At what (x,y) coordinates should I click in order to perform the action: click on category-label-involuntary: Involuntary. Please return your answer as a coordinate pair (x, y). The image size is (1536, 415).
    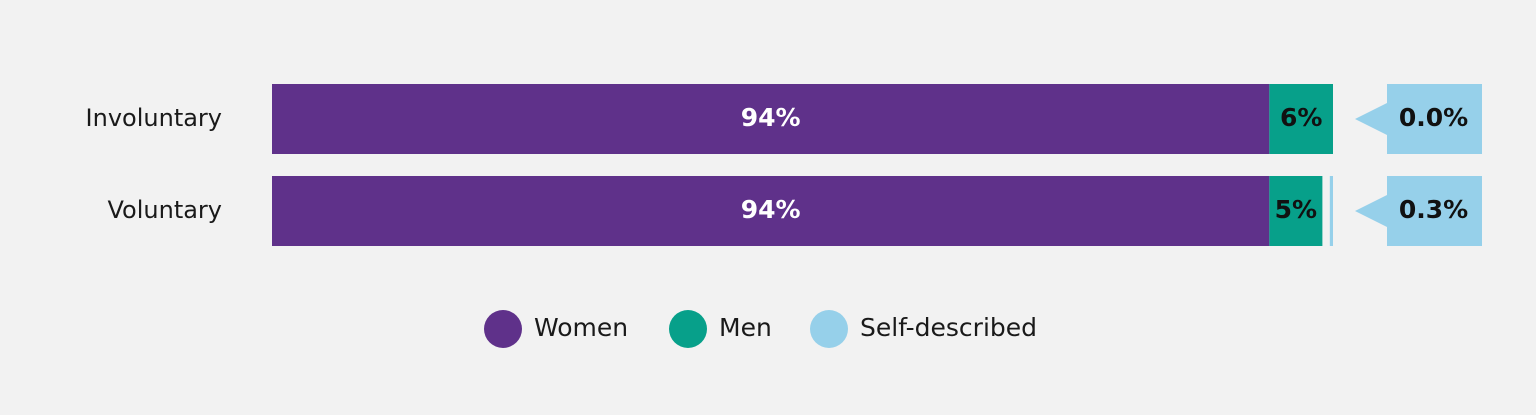
    Looking at the image, I should click on (154, 118).